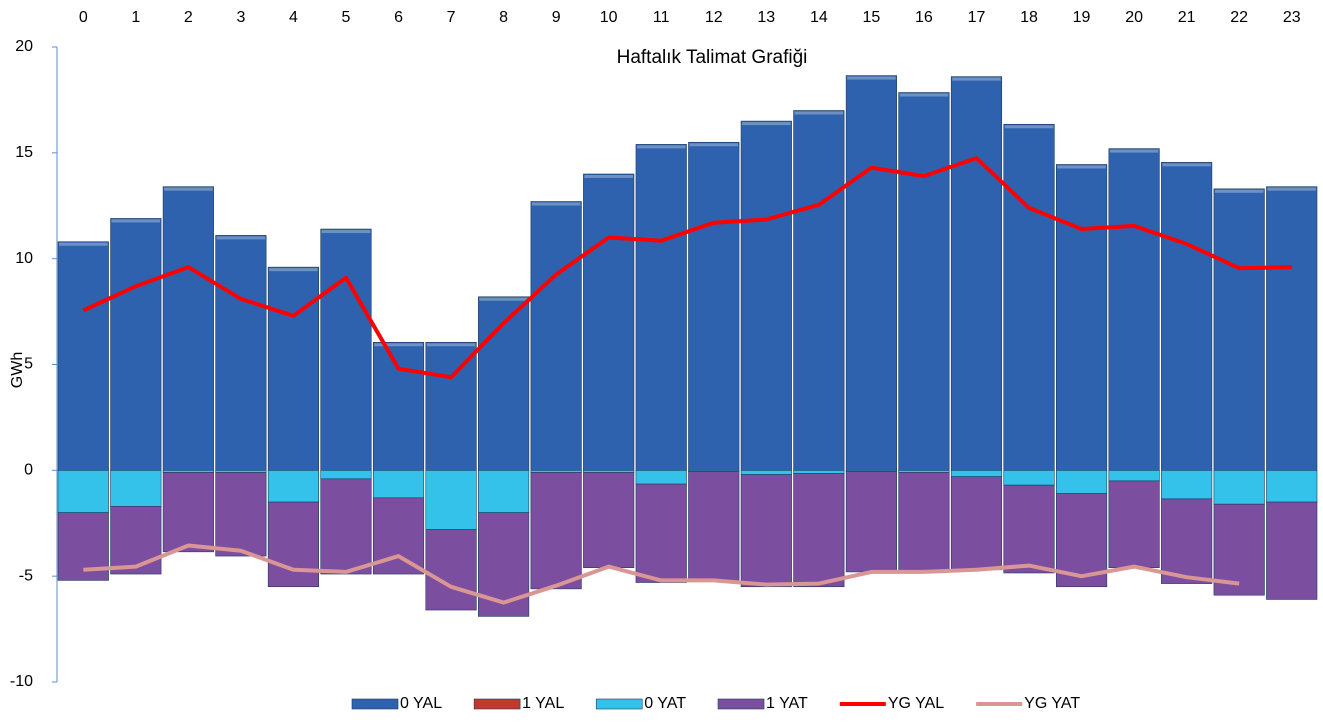  I want to click on y-tick-label: 5, so click(28, 364).